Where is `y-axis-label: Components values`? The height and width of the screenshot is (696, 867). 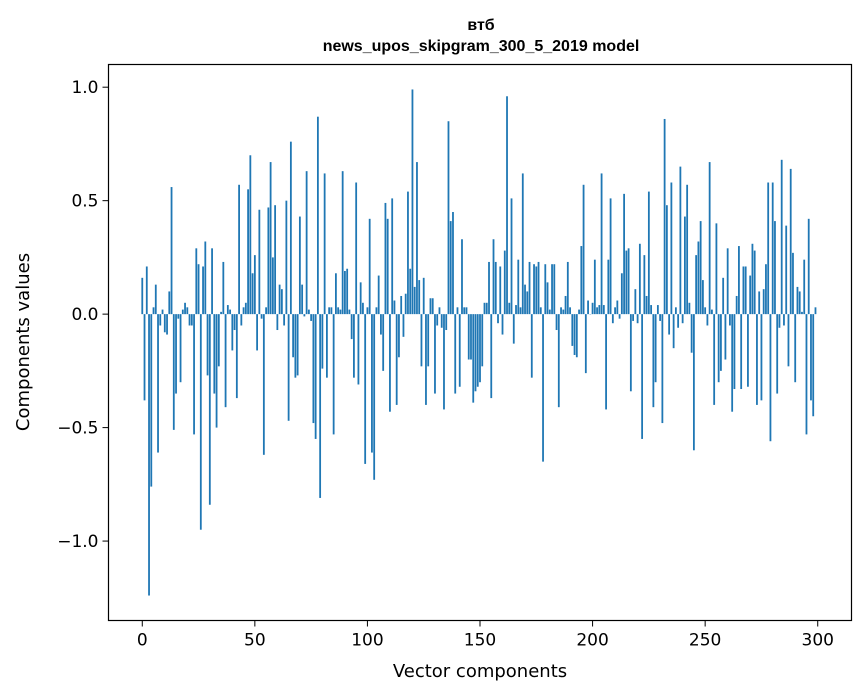 y-axis-label: Components values is located at coordinates (23, 342).